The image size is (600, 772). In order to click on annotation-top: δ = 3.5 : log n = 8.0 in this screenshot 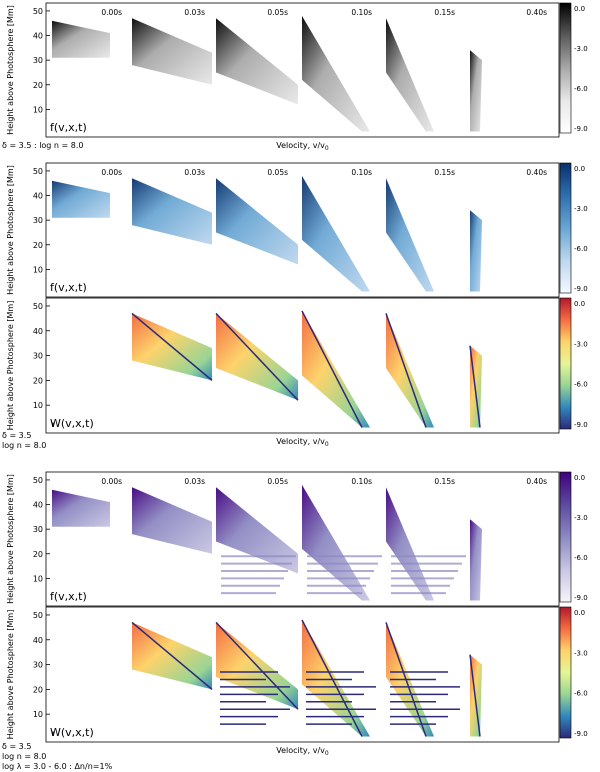, I will do `click(43, 145)`.